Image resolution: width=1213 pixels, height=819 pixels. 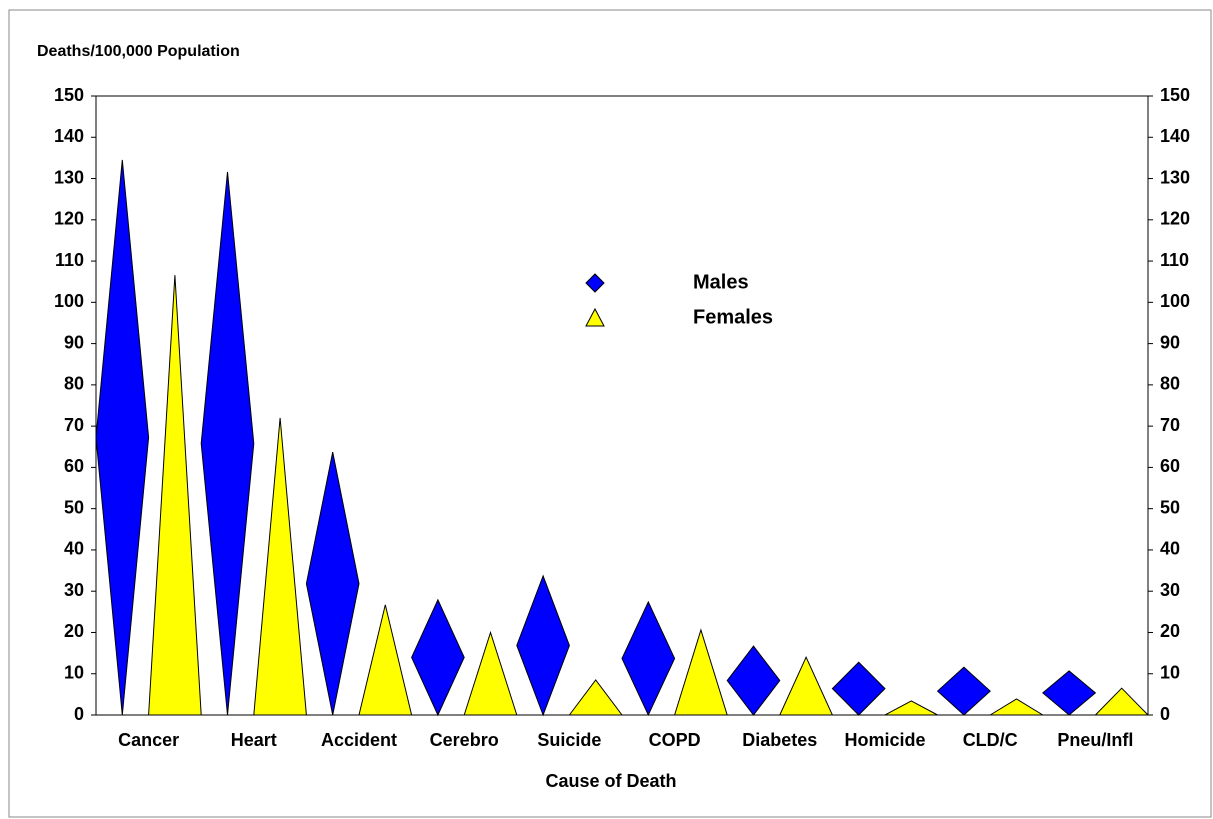 What do you see at coordinates (1175, 301) in the screenshot?
I see `y2-tick-label: 100` at bounding box center [1175, 301].